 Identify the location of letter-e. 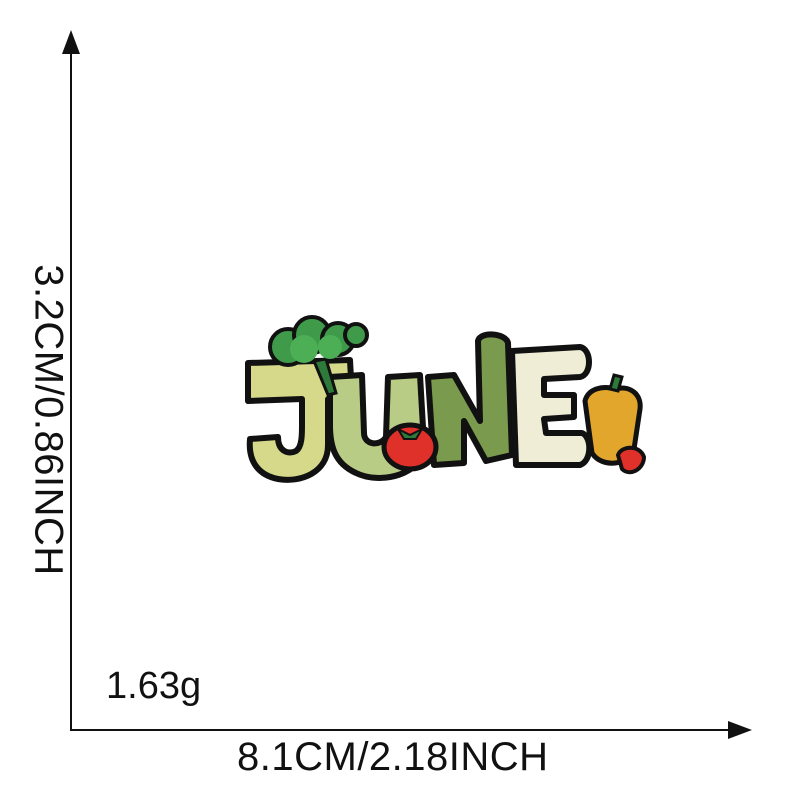
(551, 406).